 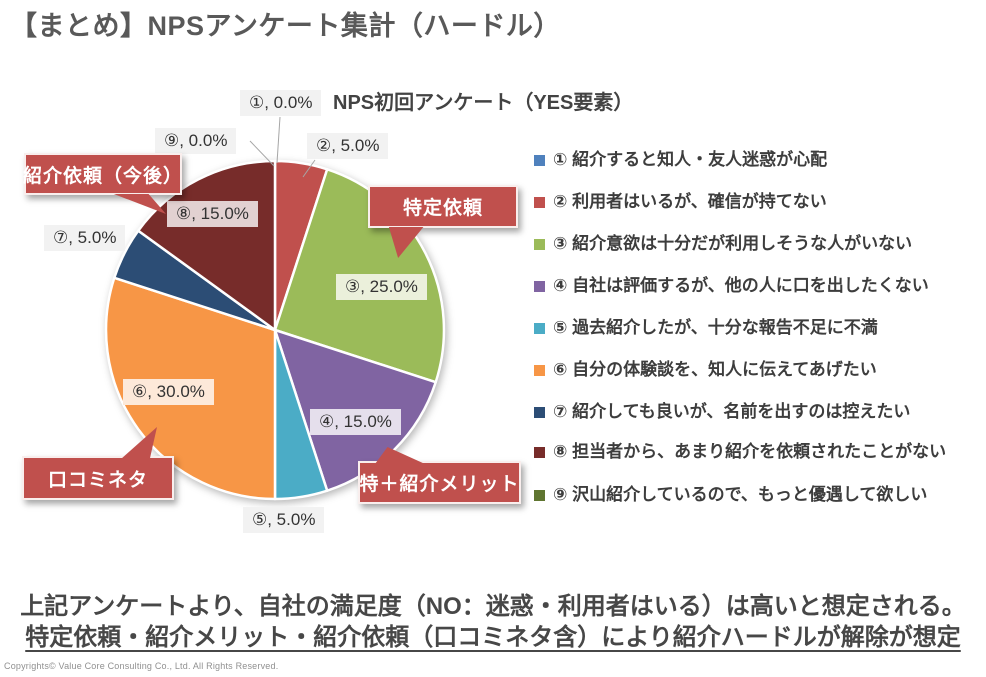 What do you see at coordinates (715, 327) in the screenshot?
I see `legend-label: ⑤ 過去紹介したが、十分な報告不足に不満` at bounding box center [715, 327].